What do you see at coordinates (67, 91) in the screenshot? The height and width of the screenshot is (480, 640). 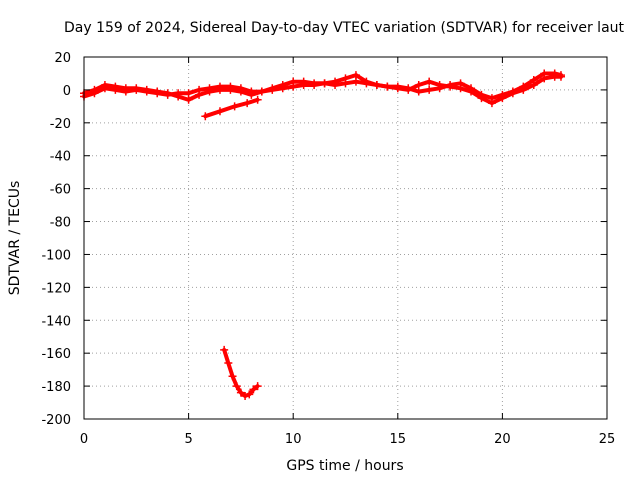 I see `y-tick-label: 0` at bounding box center [67, 91].